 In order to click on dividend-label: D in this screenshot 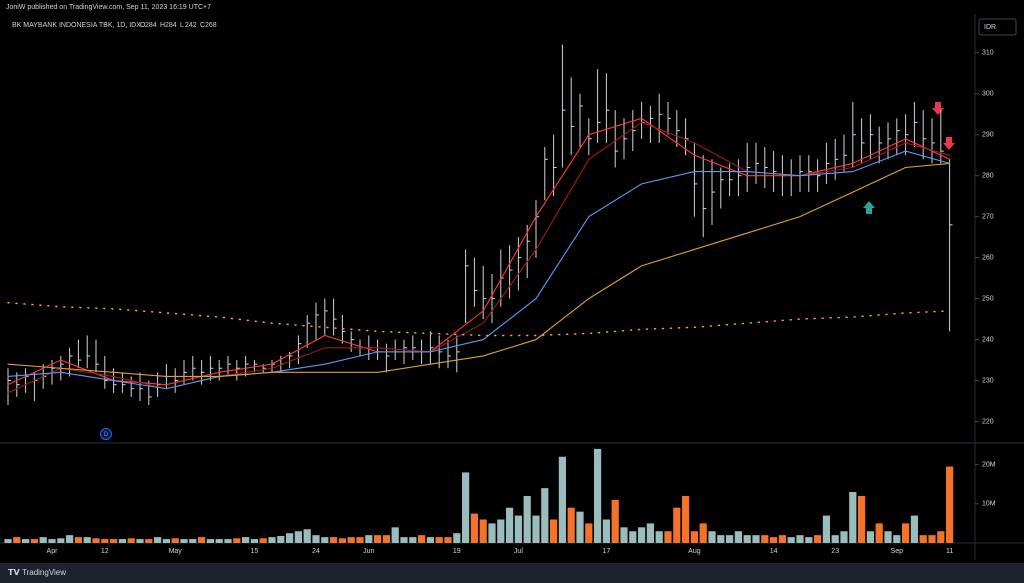, I will do `click(106, 435)`.